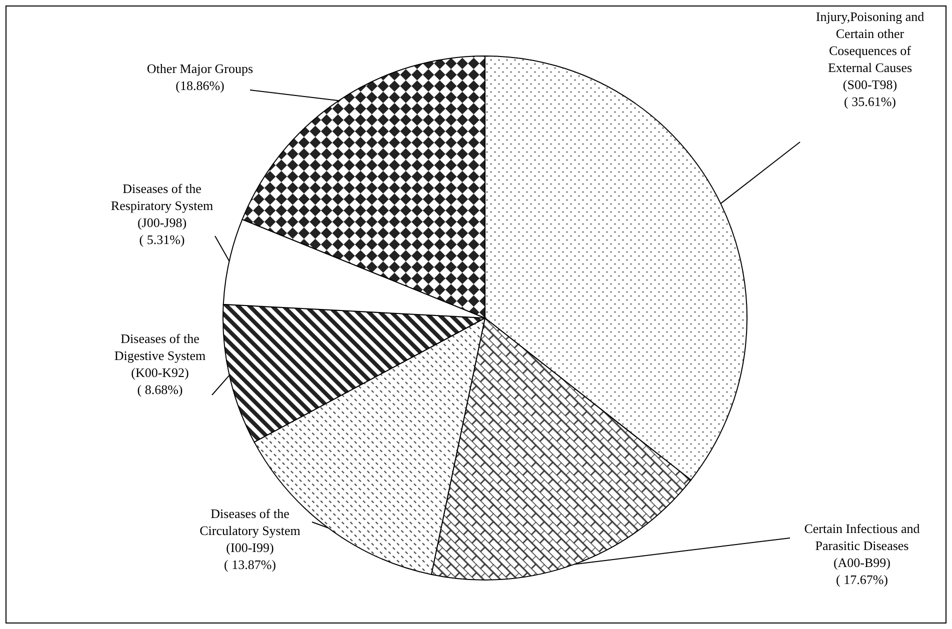  I want to click on slice-label: Certain Infectious and Parasitic Diseases (A00-B99), so click(862, 545).